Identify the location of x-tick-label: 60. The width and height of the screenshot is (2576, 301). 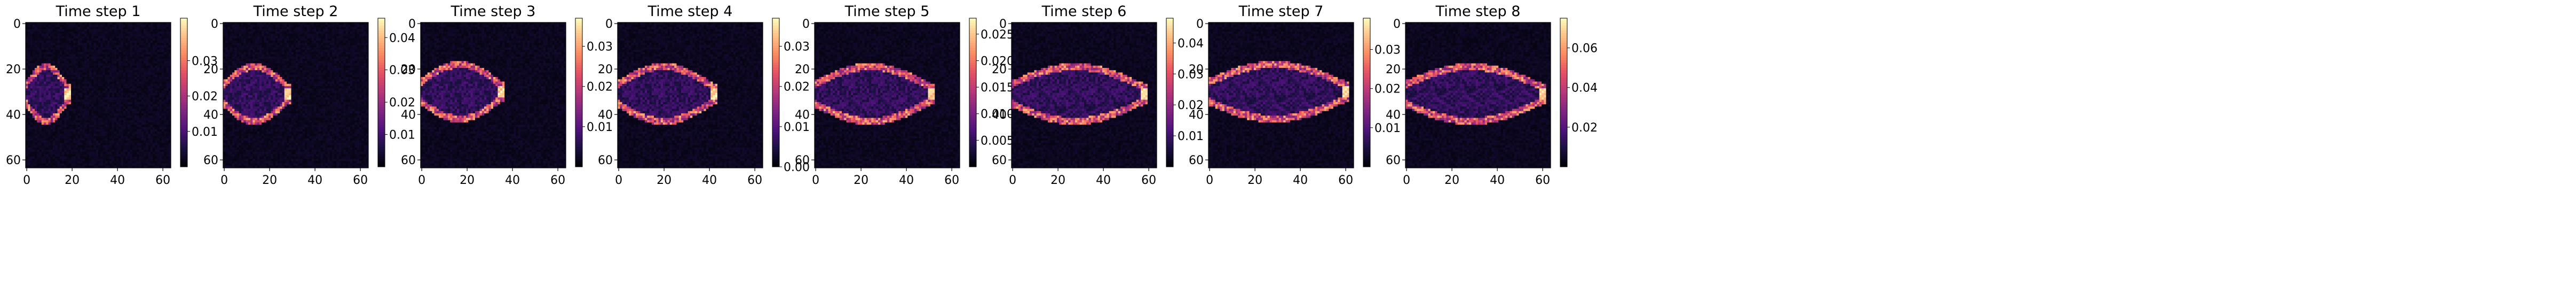
(162, 180).